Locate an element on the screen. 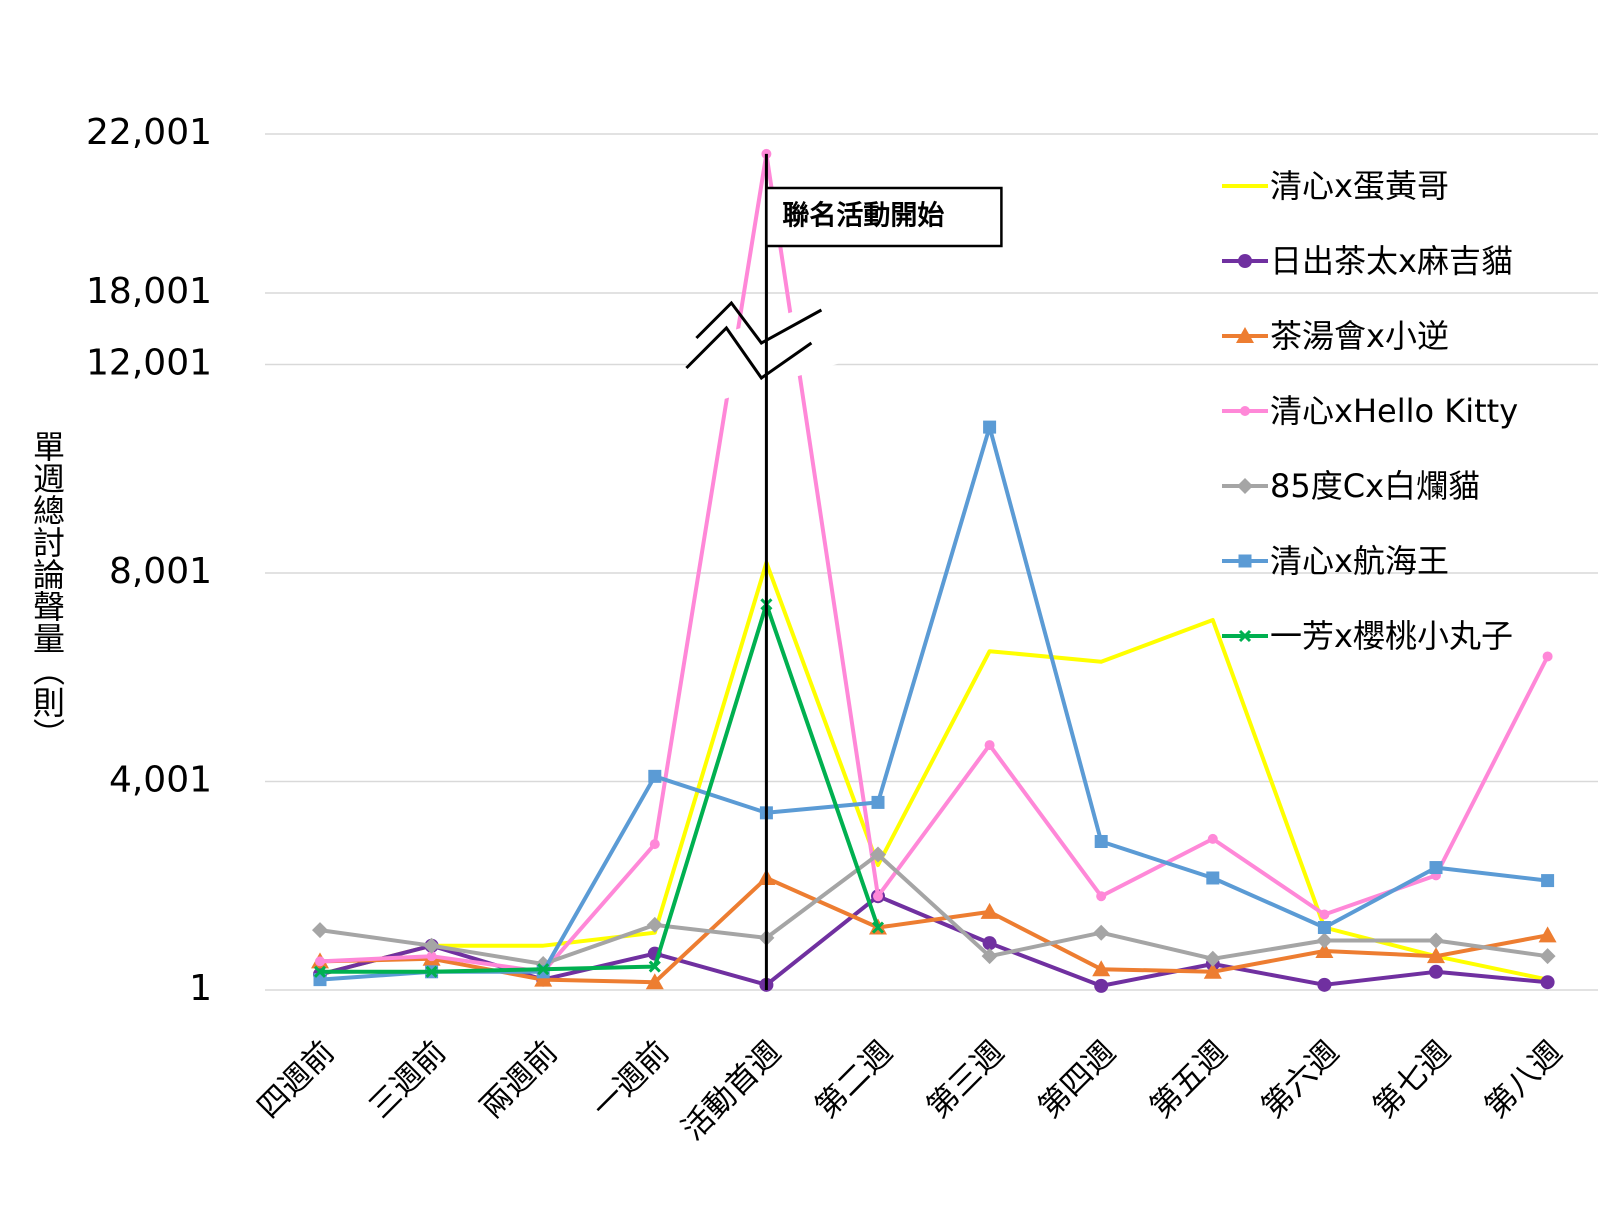 Image resolution: width=1598 pixels, height=1216 pixels. legend-item: 清心x蛋黃哥 is located at coordinates (1335, 186).